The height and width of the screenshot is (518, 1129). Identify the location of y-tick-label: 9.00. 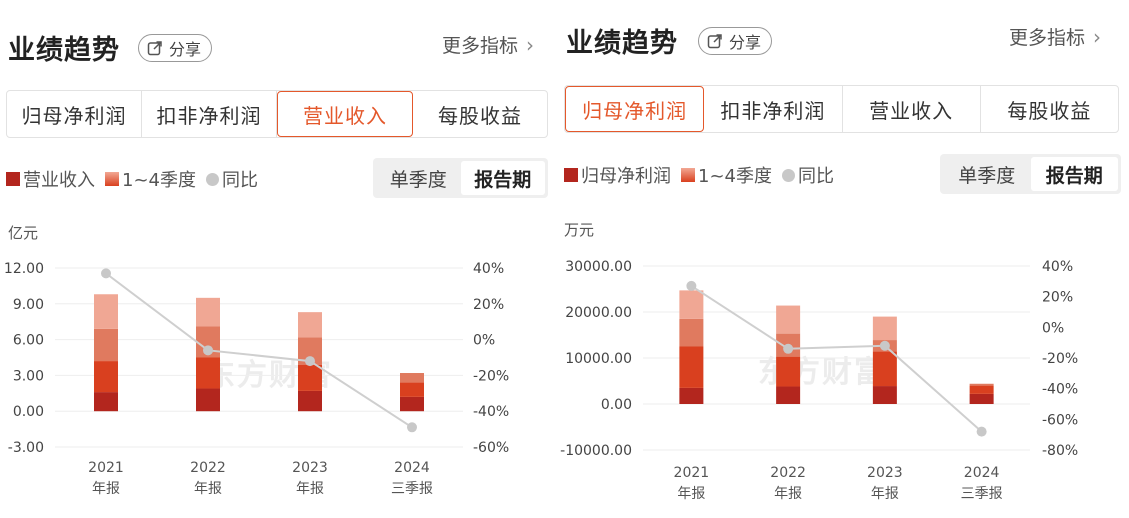
(28, 305).